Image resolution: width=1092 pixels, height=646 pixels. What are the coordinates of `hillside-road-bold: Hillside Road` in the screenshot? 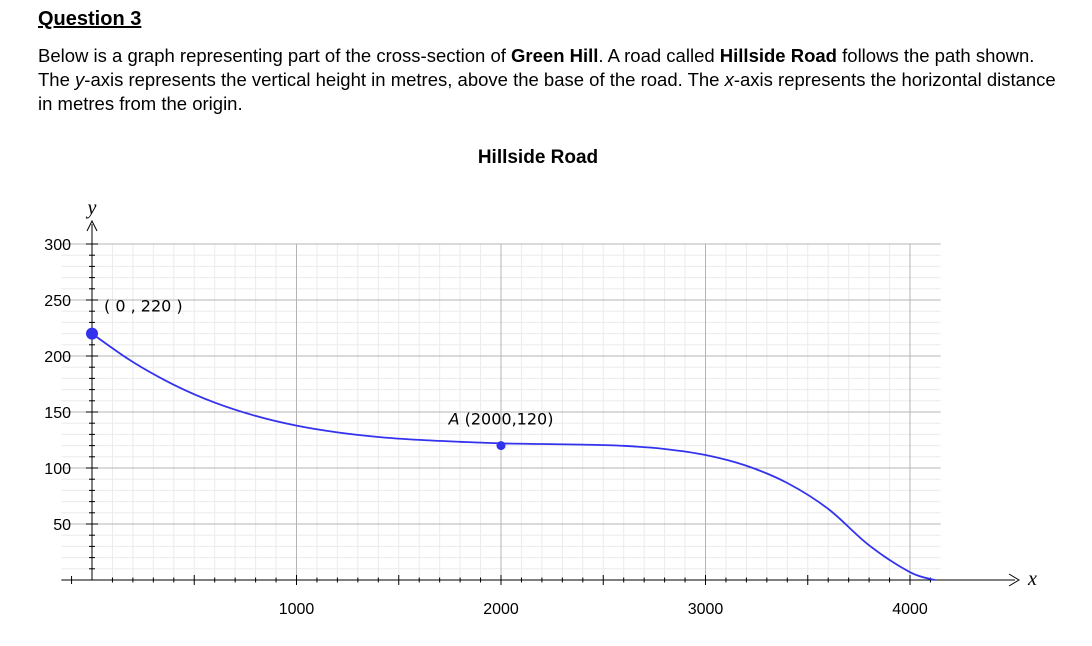 It's located at (778, 55).